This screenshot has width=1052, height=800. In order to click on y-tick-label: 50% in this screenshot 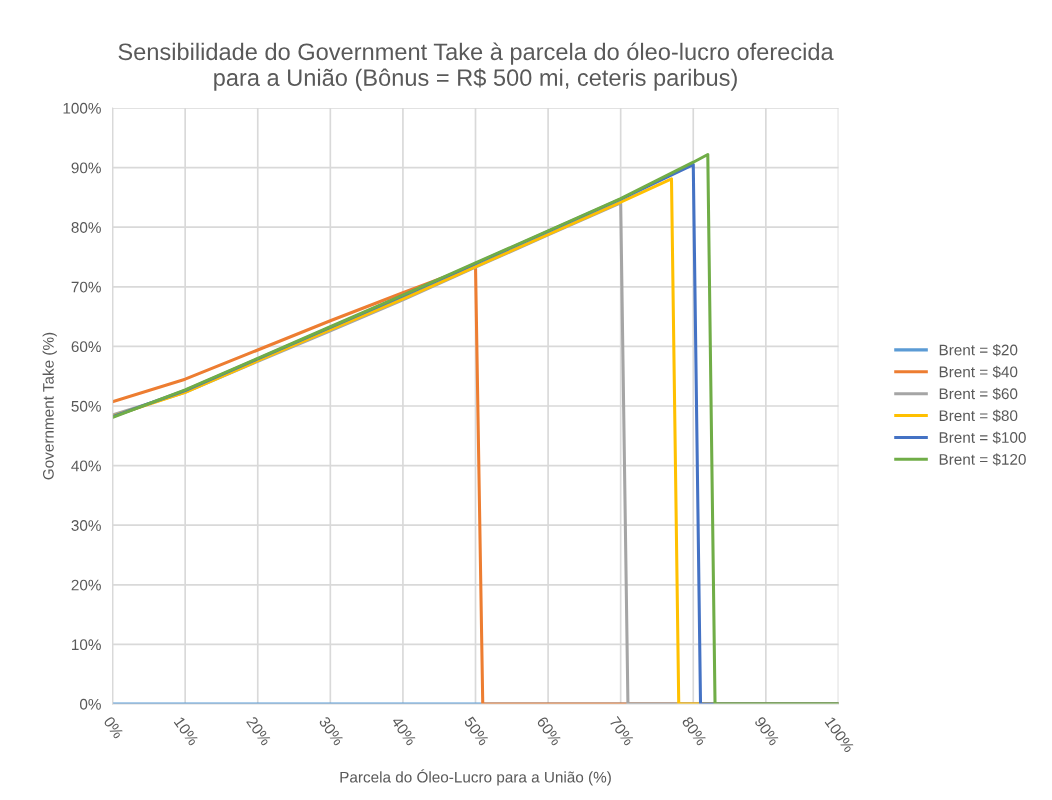, I will do `click(86, 406)`.